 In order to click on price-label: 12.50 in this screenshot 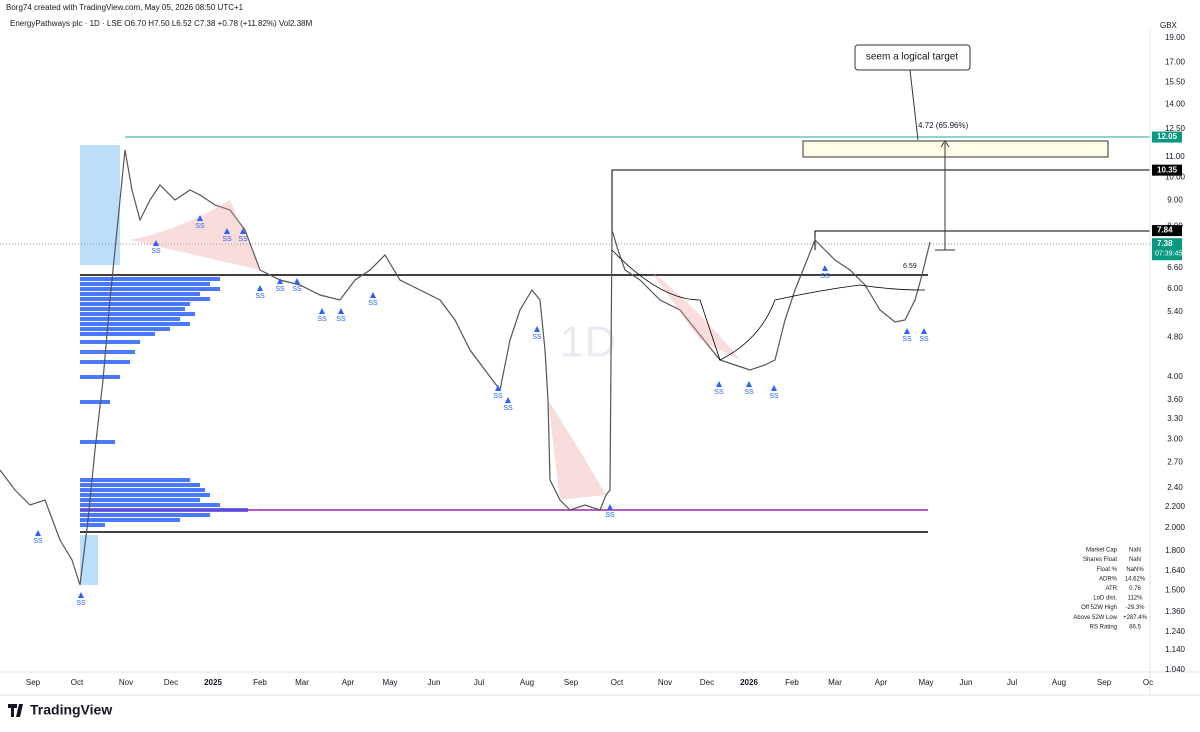, I will do `click(1175, 128)`.